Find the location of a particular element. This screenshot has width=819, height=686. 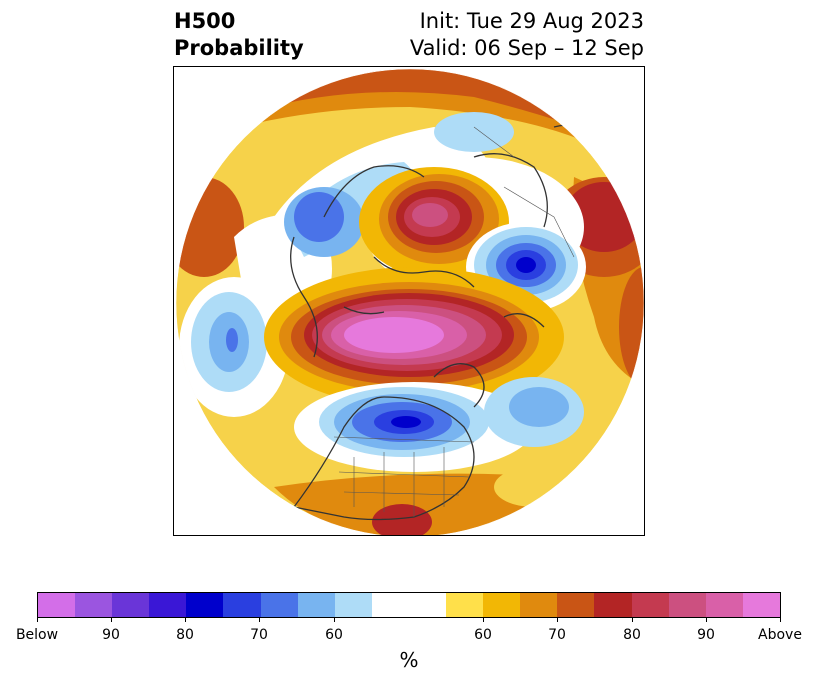

valid-period: Valid: 06 Sep – 12 Sep is located at coordinates (526, 48).